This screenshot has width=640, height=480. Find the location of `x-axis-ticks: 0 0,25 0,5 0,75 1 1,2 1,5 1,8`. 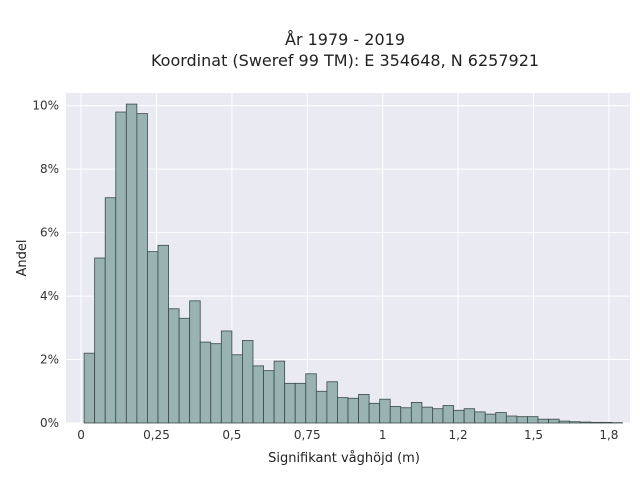

x-axis-ticks: 0 0,25 0,5 0,75 1 1,2 1,5 1,8 is located at coordinates (347, 435).